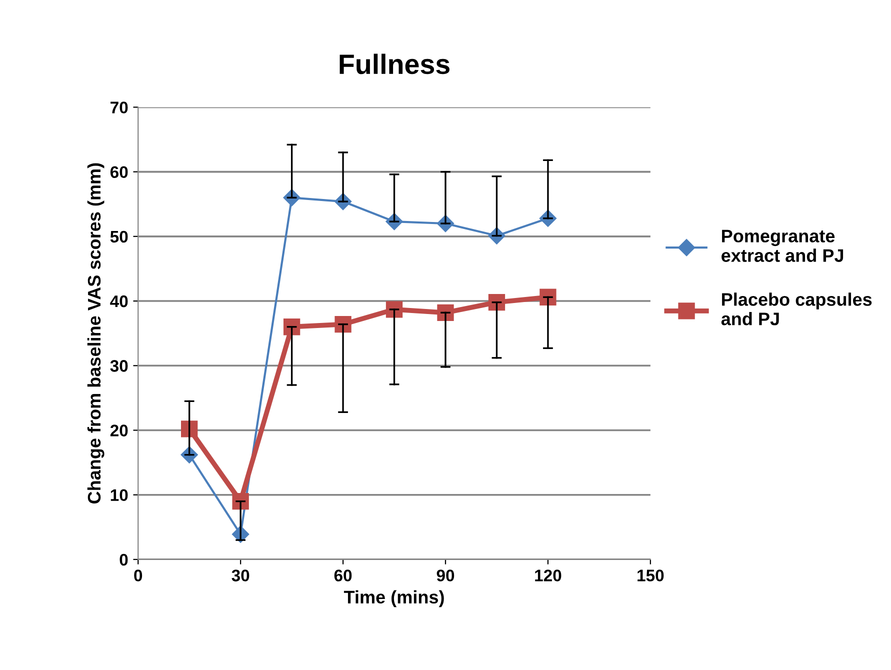 The width and height of the screenshot is (891, 670). Describe the element at coordinates (783, 246) in the screenshot. I see `legend-label: Pomegranate extract and PJ` at that location.